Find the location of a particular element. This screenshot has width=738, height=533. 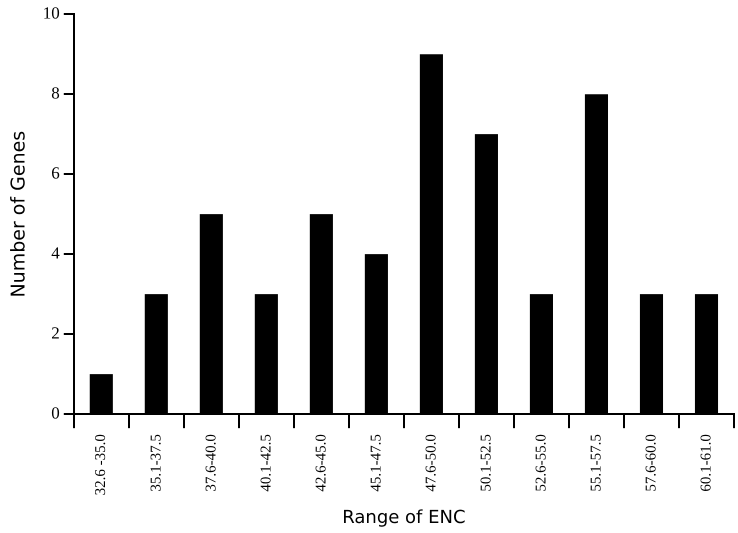

x-tick-label: 32.6 -35.0 is located at coordinates (101, 465).